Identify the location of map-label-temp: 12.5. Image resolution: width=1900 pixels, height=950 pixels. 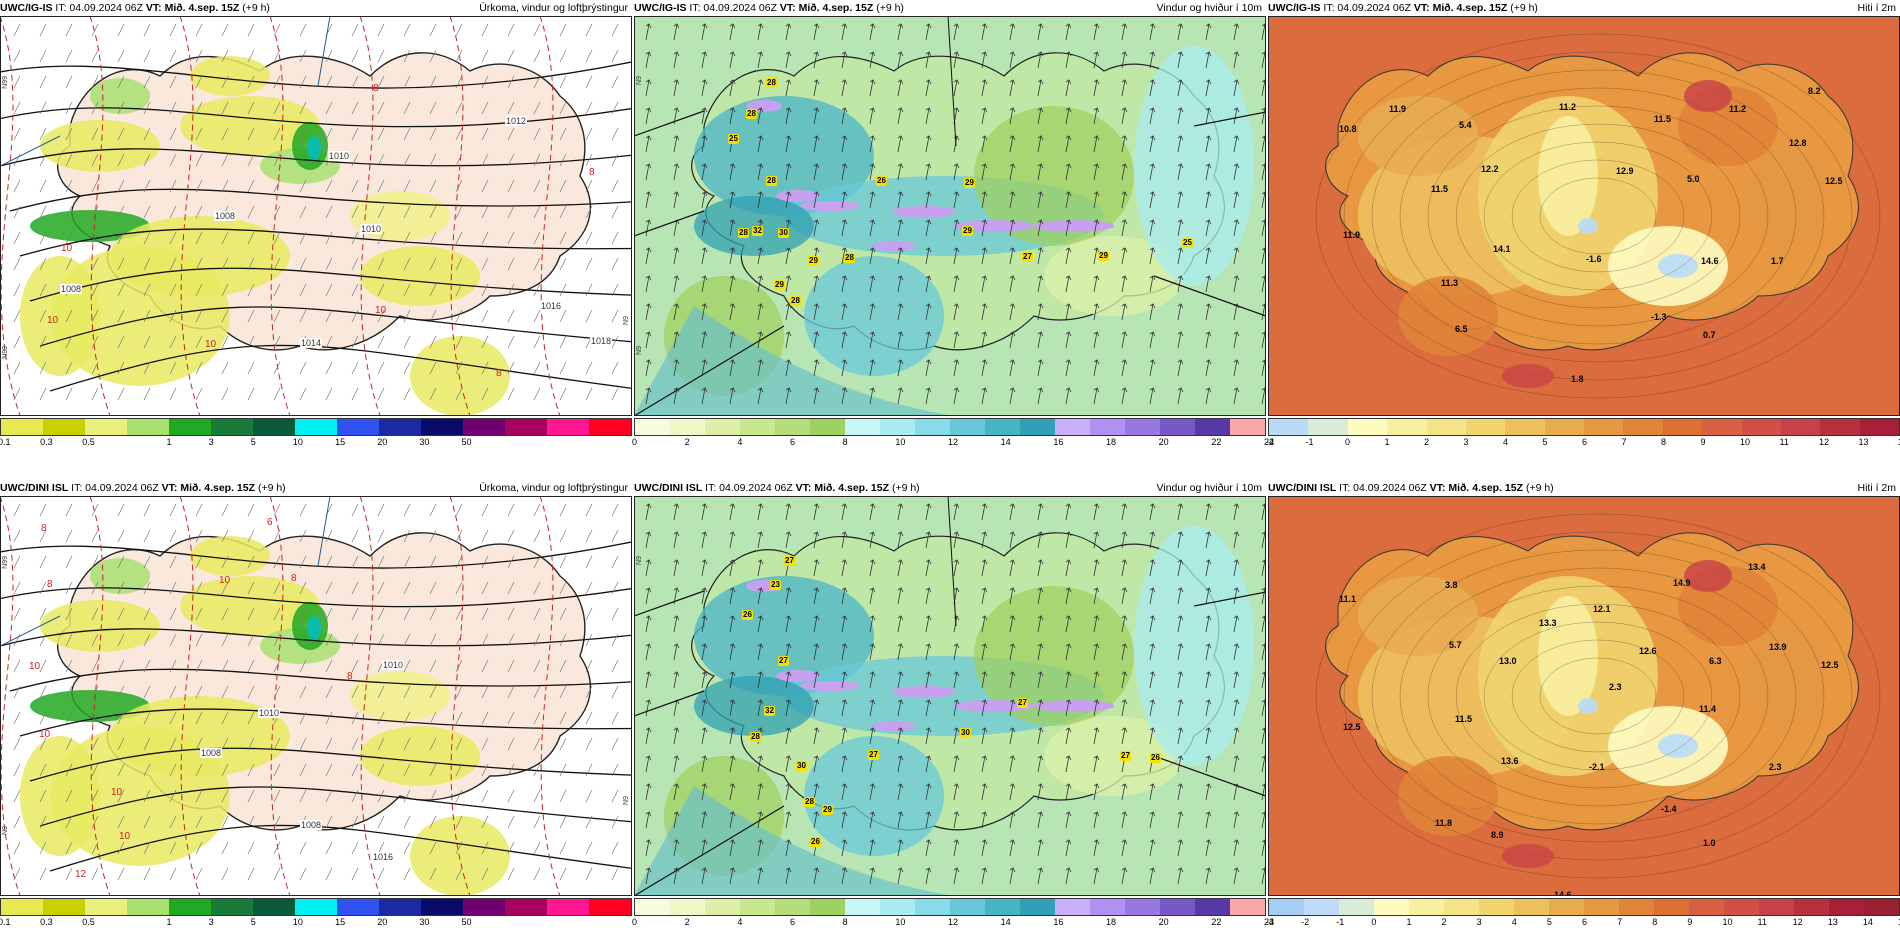
(1352, 727).